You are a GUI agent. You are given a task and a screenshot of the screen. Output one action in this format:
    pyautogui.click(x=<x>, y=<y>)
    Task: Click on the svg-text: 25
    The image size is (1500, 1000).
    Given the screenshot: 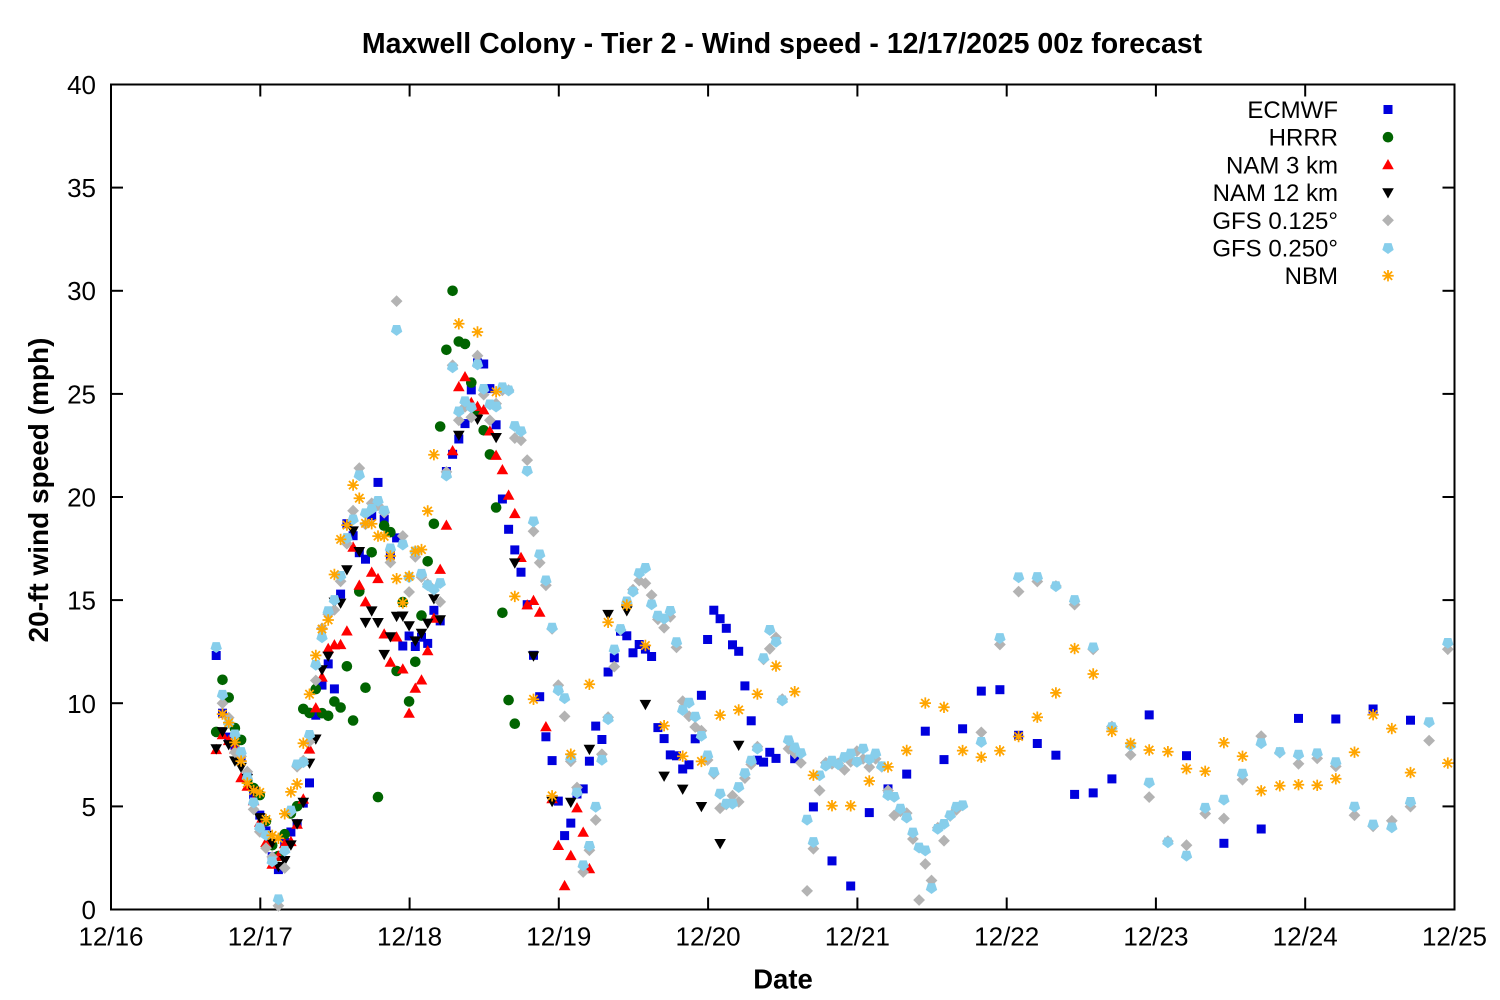 What is the action you would take?
    pyautogui.click(x=81, y=394)
    